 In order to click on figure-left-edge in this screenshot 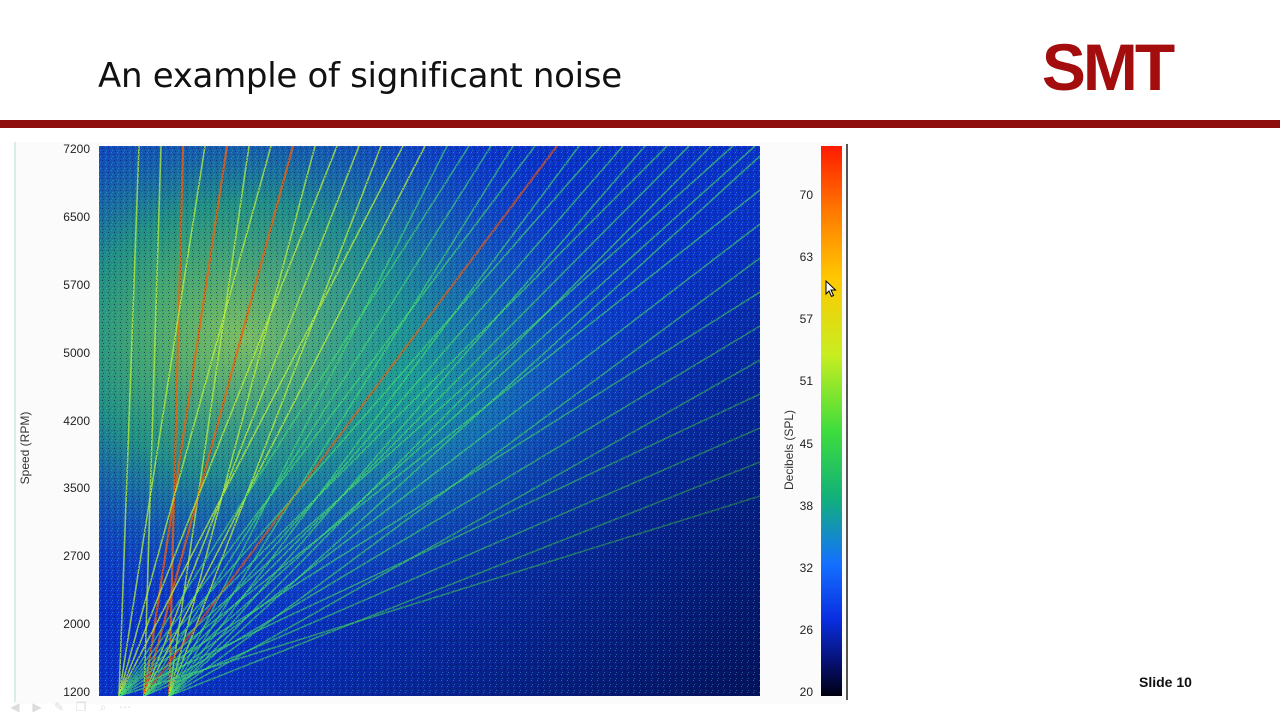, I will do `click(15, 422)`.